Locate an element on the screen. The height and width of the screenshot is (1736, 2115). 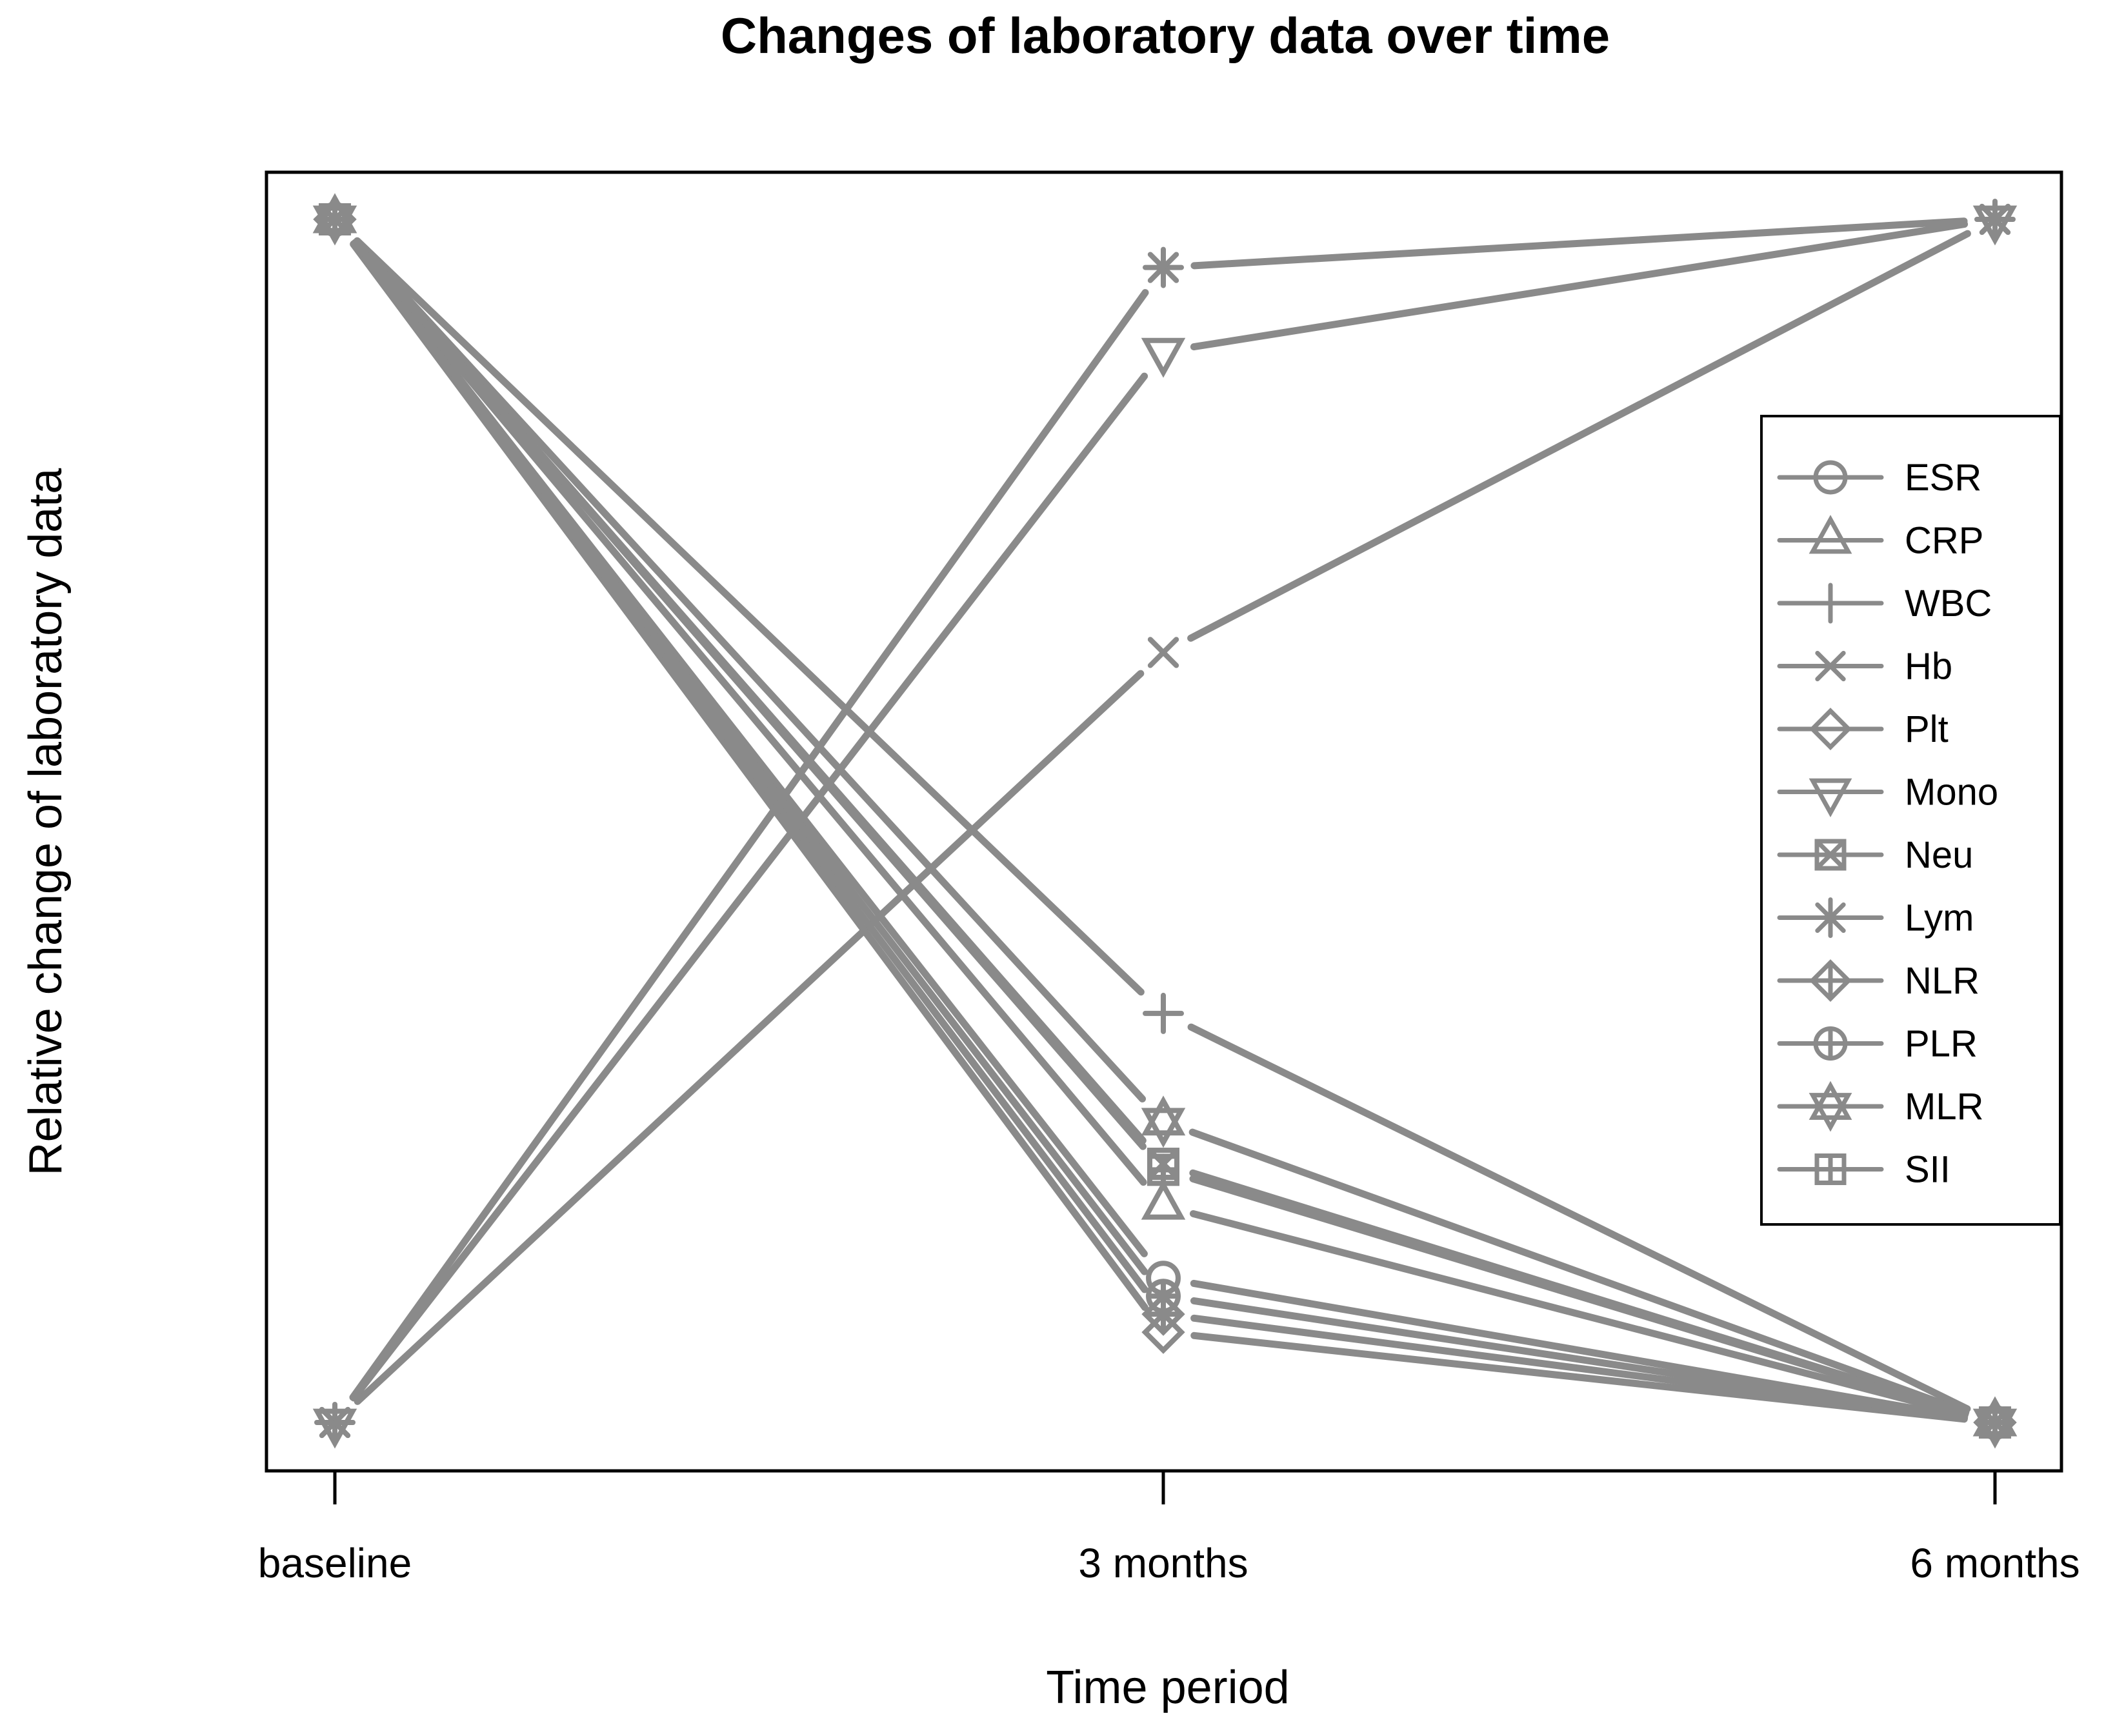
x-cross-marker-icon is located at coordinates (1163, 652).